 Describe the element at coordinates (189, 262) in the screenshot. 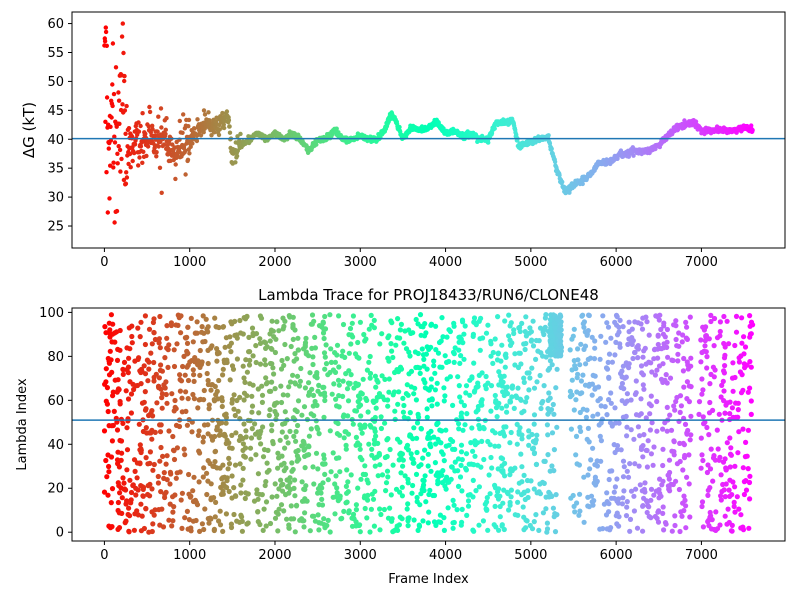

I see `dg-x-tick-label: 1000` at that location.